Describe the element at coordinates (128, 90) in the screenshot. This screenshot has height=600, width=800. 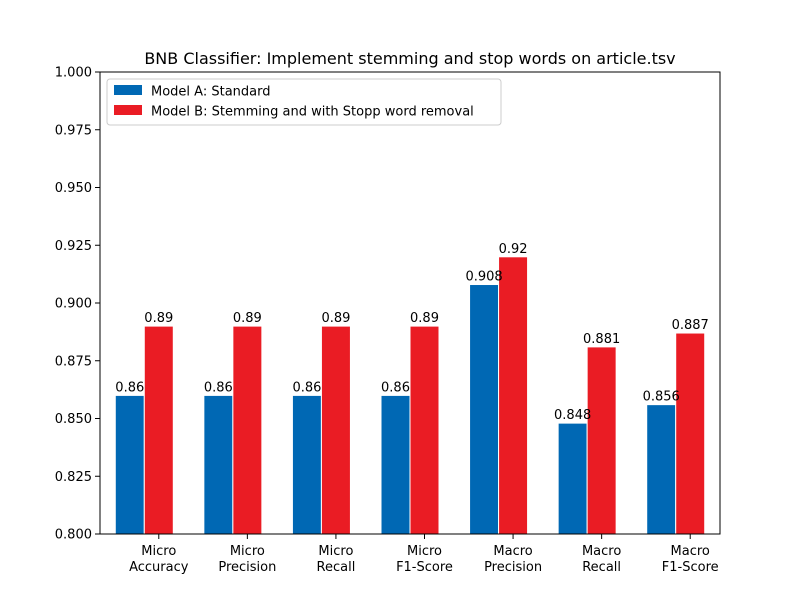
I see `legend-swatch-model-a` at that location.